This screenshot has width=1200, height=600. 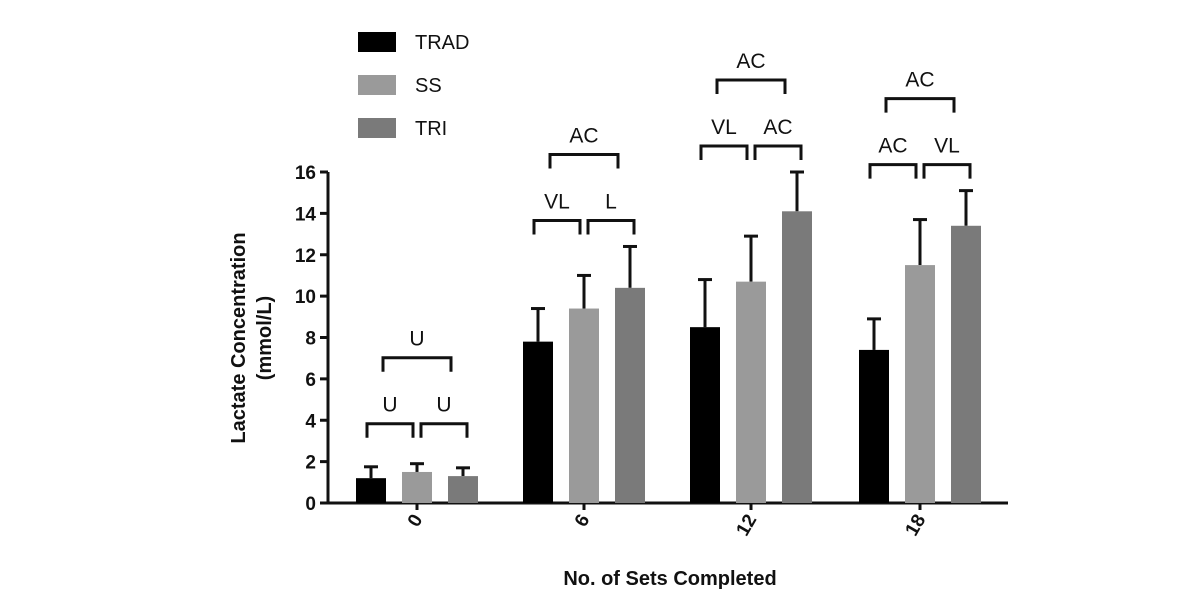 What do you see at coordinates (582, 521) in the screenshot?
I see `x-tick-label: 6` at bounding box center [582, 521].